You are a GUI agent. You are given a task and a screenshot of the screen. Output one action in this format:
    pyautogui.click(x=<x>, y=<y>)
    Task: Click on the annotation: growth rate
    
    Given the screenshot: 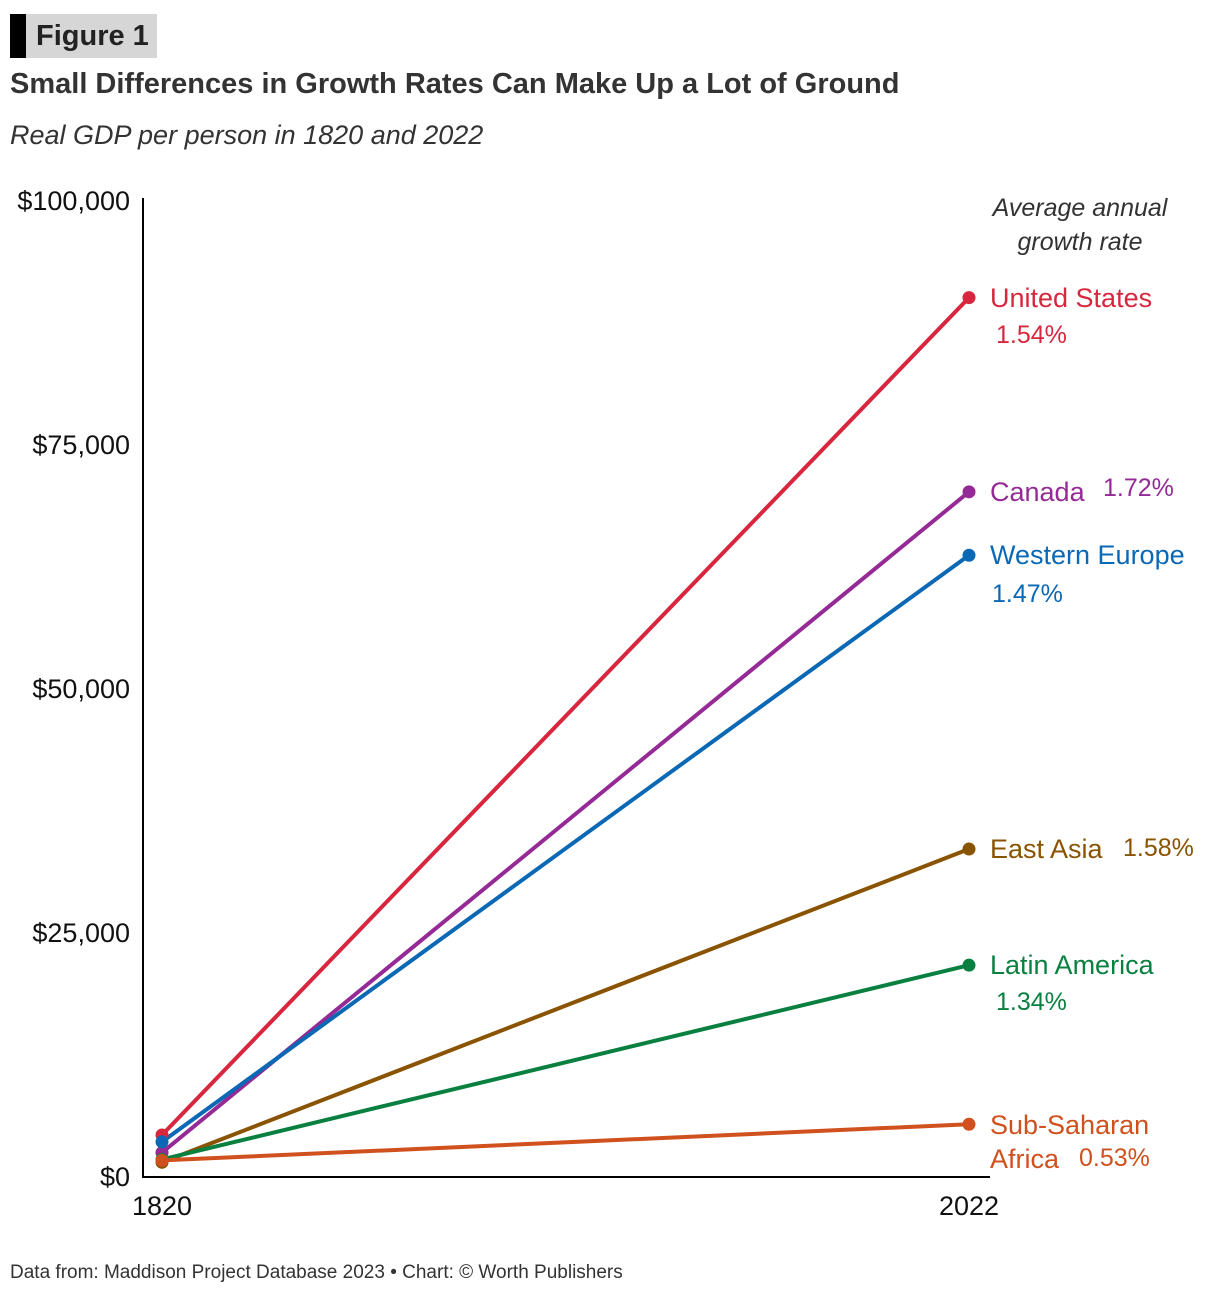 What is the action you would take?
    pyautogui.click(x=1079, y=242)
    